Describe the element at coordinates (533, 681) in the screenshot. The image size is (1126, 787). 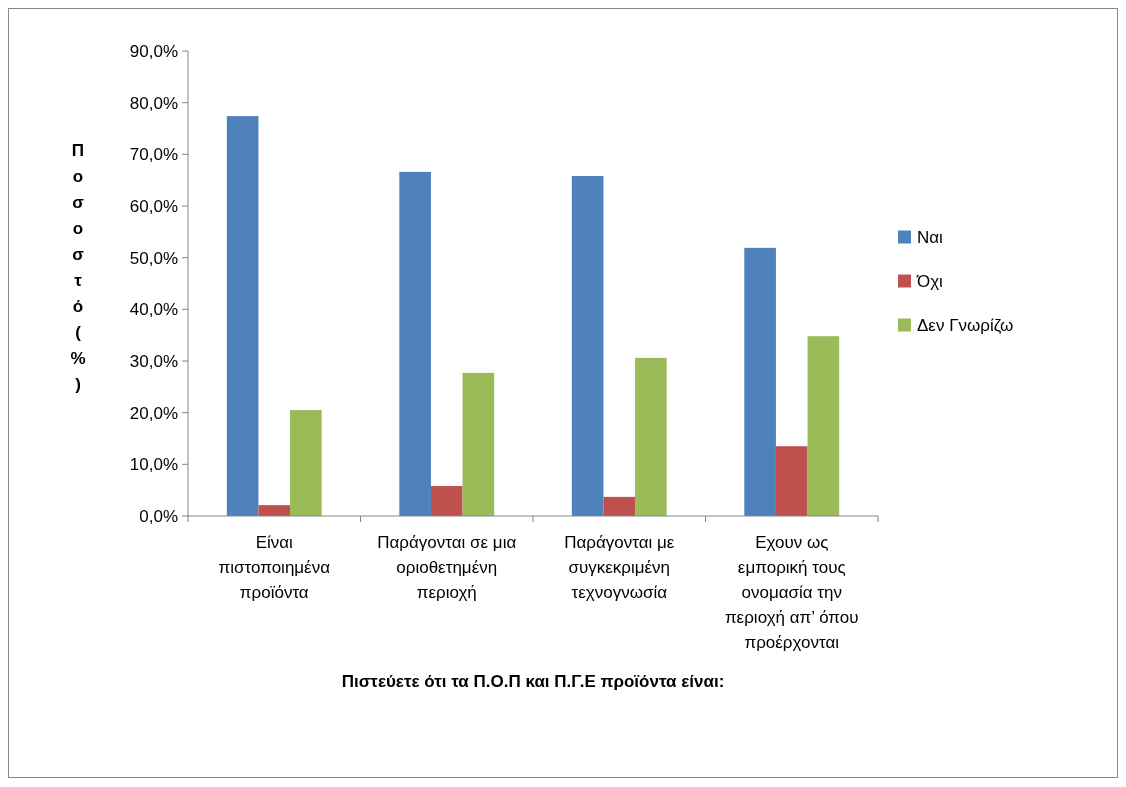
I see `x-axis-title: Πιστεύετε ότι τα Π.Ο.Π και Π.Γ.Ε προϊόντα είναι:` at that location.